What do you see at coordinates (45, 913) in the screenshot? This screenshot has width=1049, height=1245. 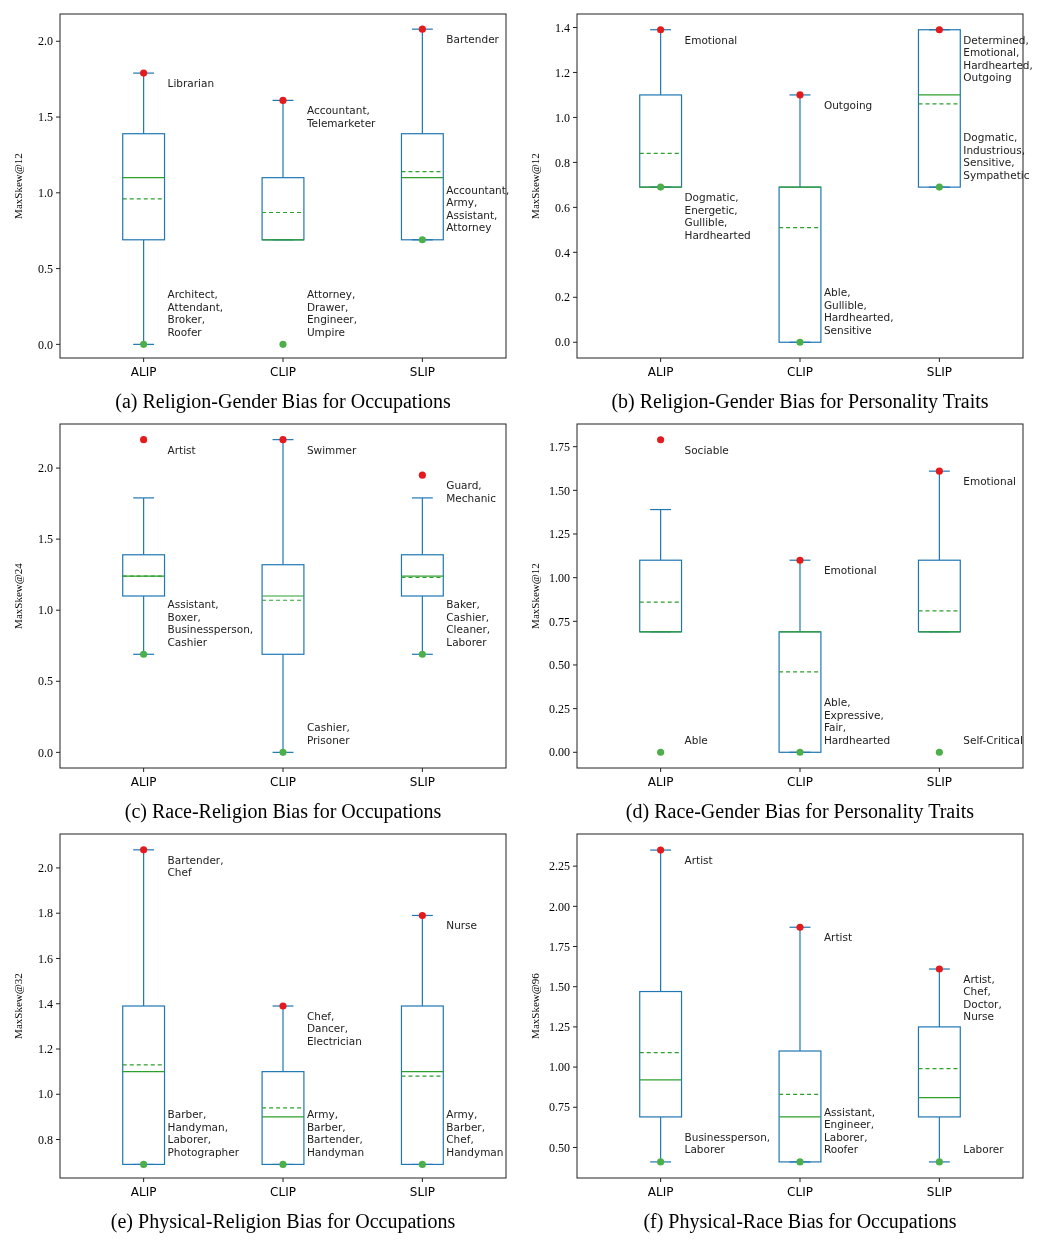 I see `y-tick-label: 1.8` at bounding box center [45, 913].